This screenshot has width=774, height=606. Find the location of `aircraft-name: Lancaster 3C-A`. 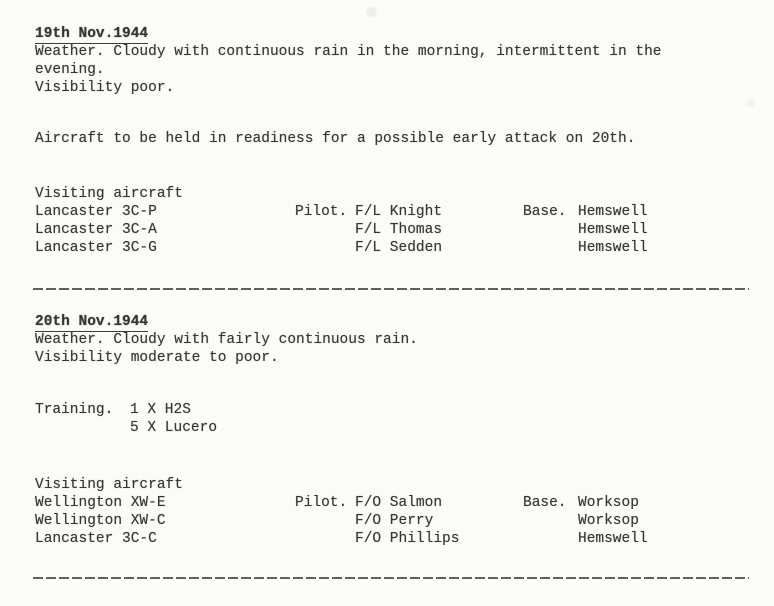

aircraft-name: Lancaster 3C-A is located at coordinates (96, 230).